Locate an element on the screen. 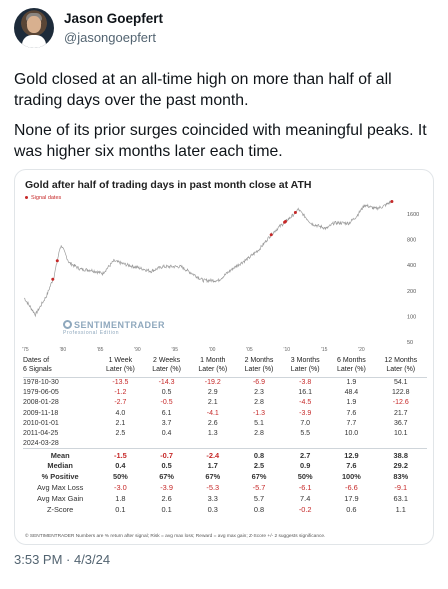 This screenshot has width=448, height=589. return-cell: 54.1 is located at coordinates (400, 383).